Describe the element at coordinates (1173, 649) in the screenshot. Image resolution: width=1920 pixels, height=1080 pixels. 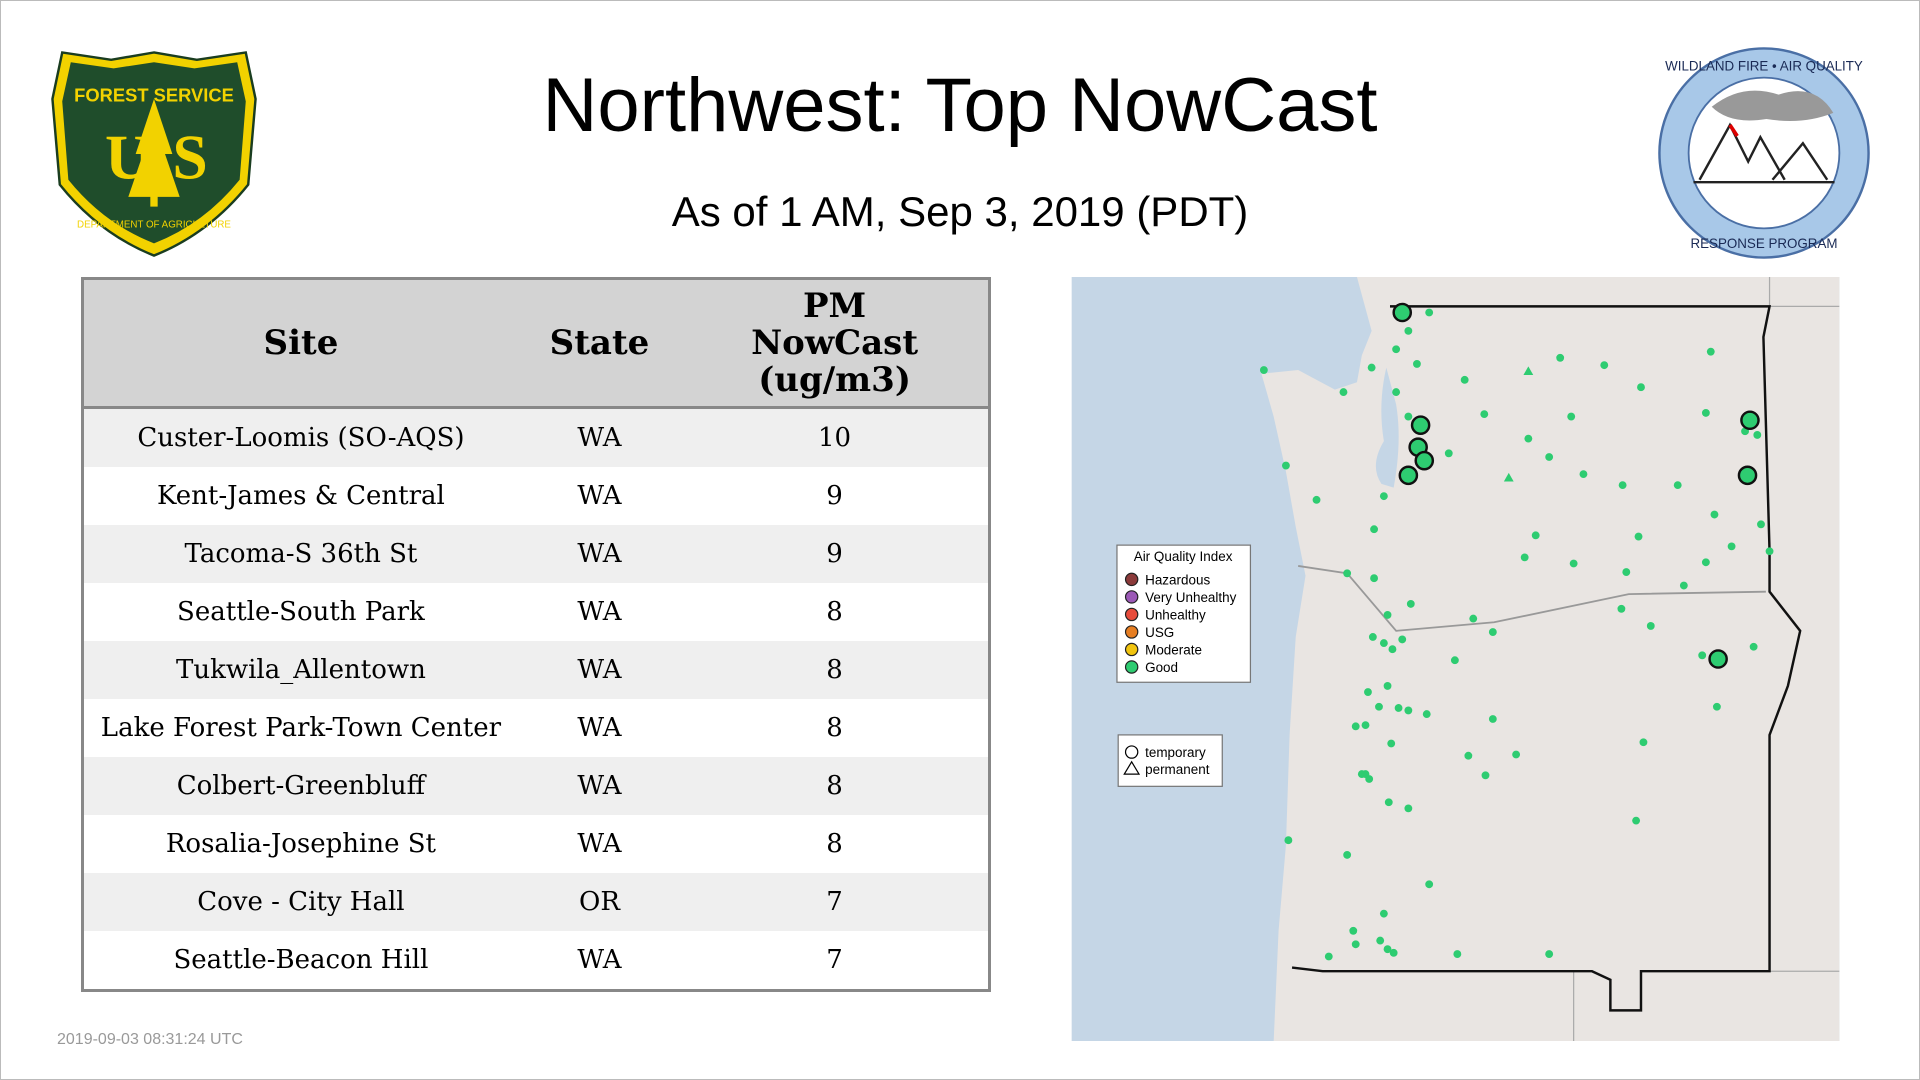
I see `legend-label: Moderate` at that location.